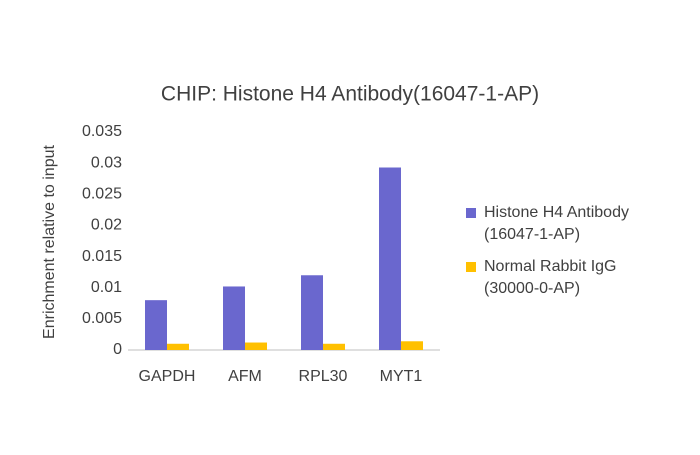  What do you see at coordinates (350, 94) in the screenshot?
I see `chart-title: CHIP: Histone H4 Antibody(16047-1-AP)` at bounding box center [350, 94].